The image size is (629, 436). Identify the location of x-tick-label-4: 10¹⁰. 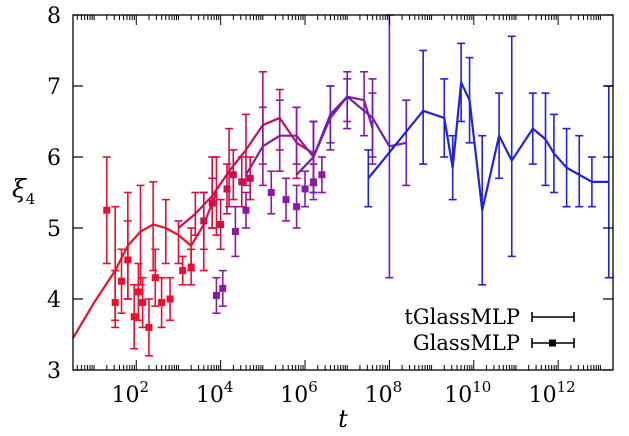
(467, 393).